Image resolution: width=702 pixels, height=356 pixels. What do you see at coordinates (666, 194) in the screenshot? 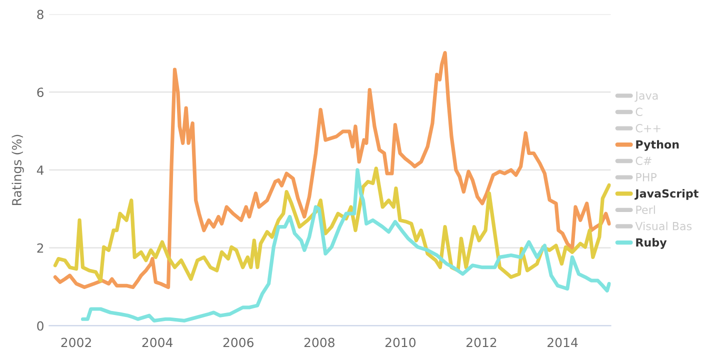
I see `legend-label: JavaScript` at bounding box center [666, 194].